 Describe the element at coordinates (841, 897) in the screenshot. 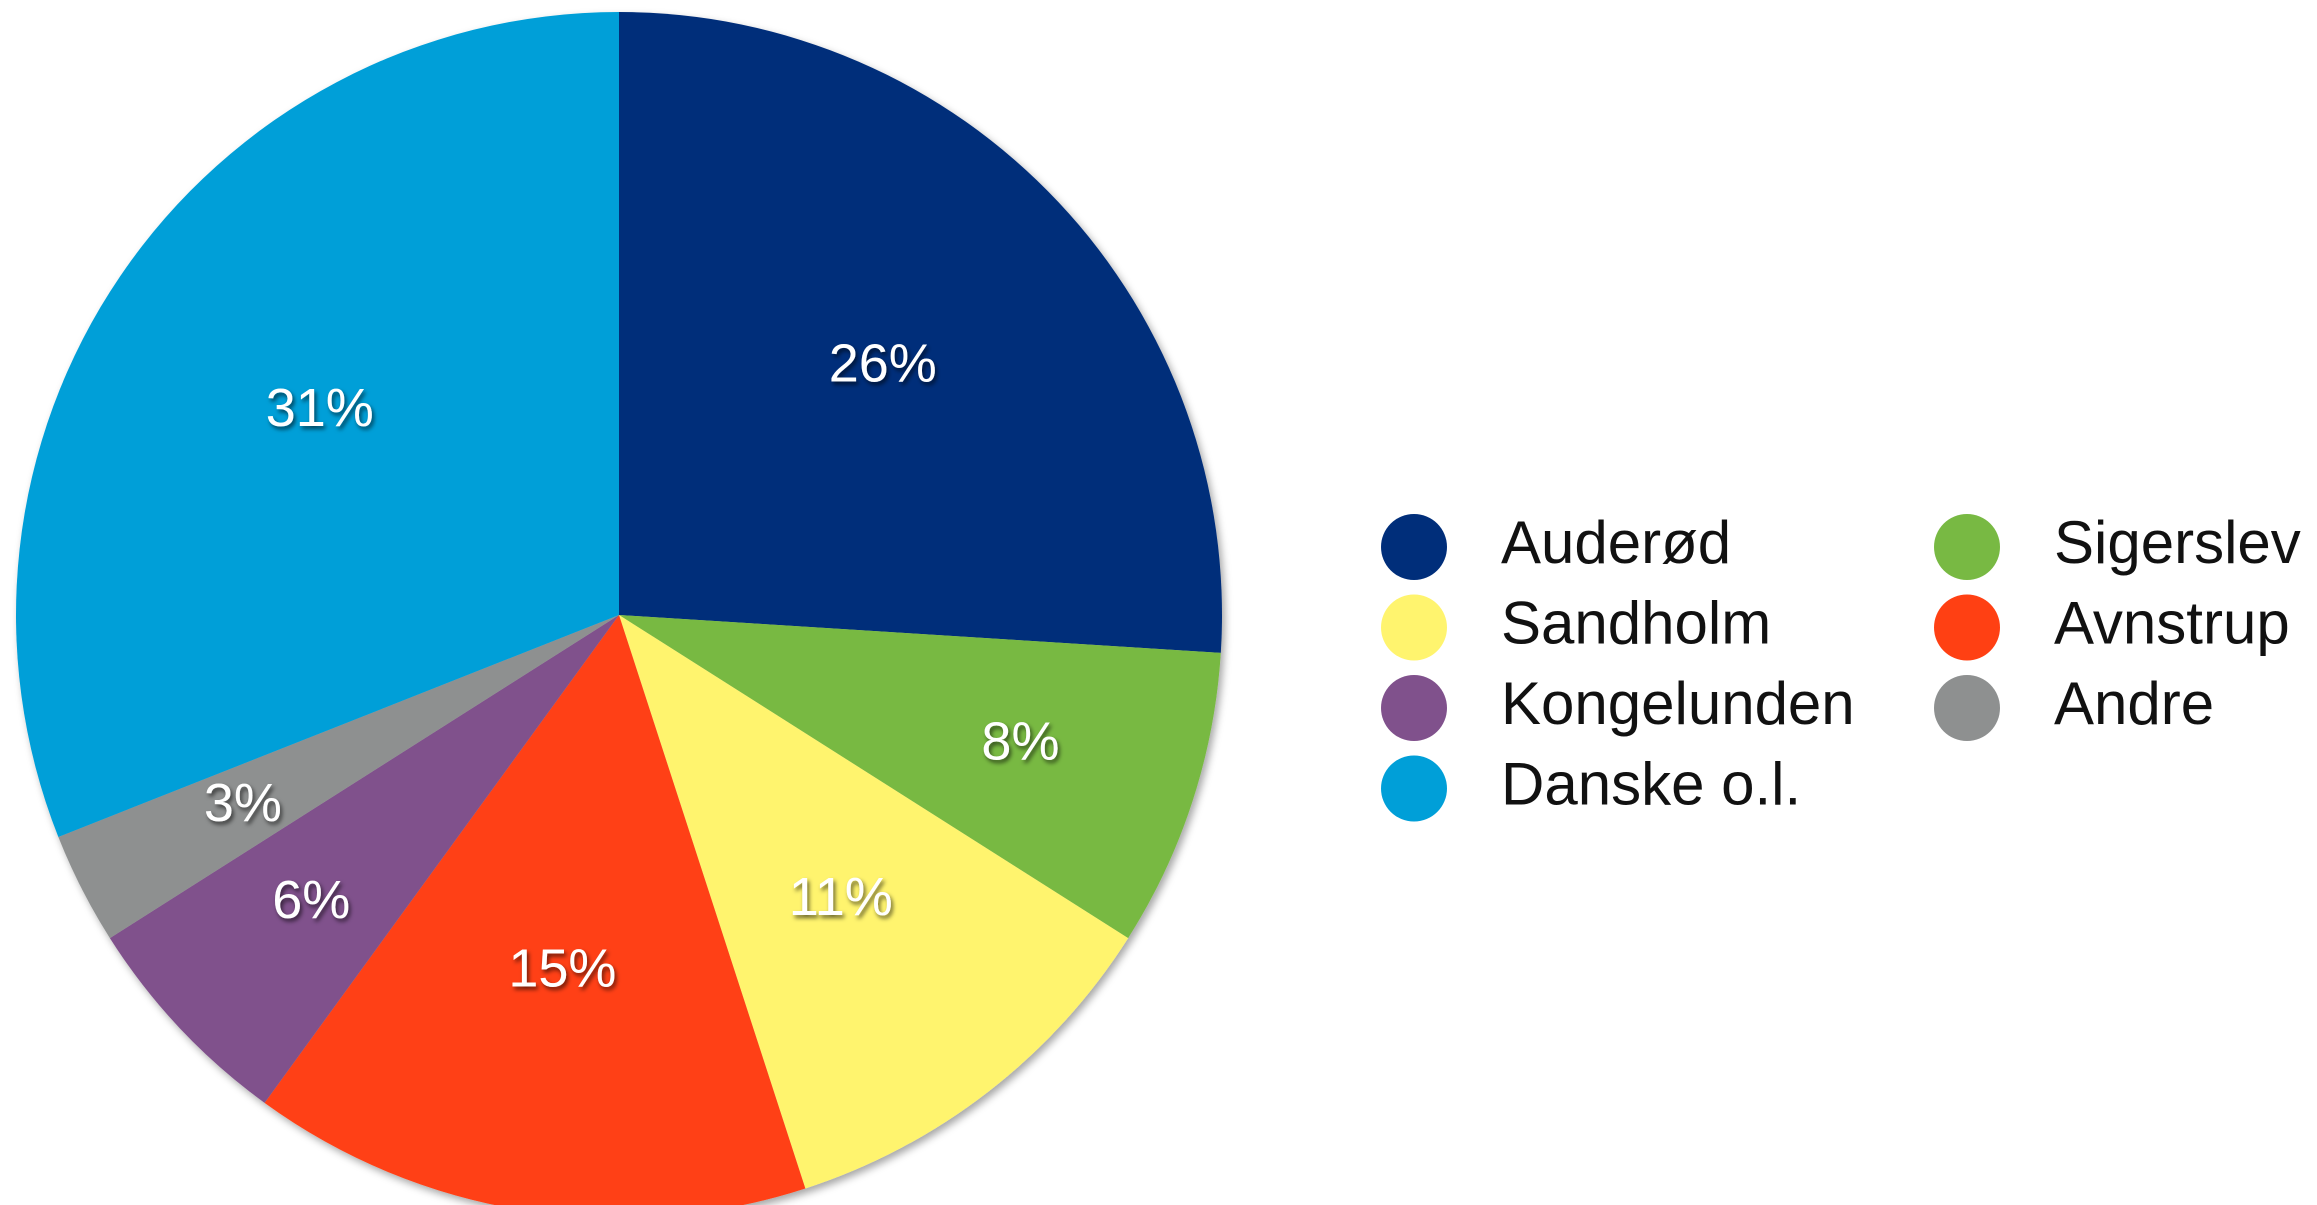

I see `data-label: 11%` at that location.